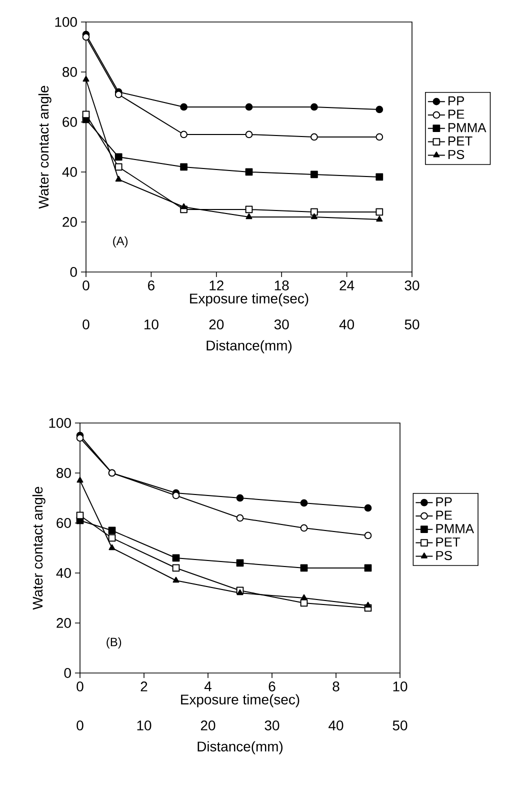 This screenshot has width=527, height=804. I want to click on x-tick-label: 8, so click(336, 687).